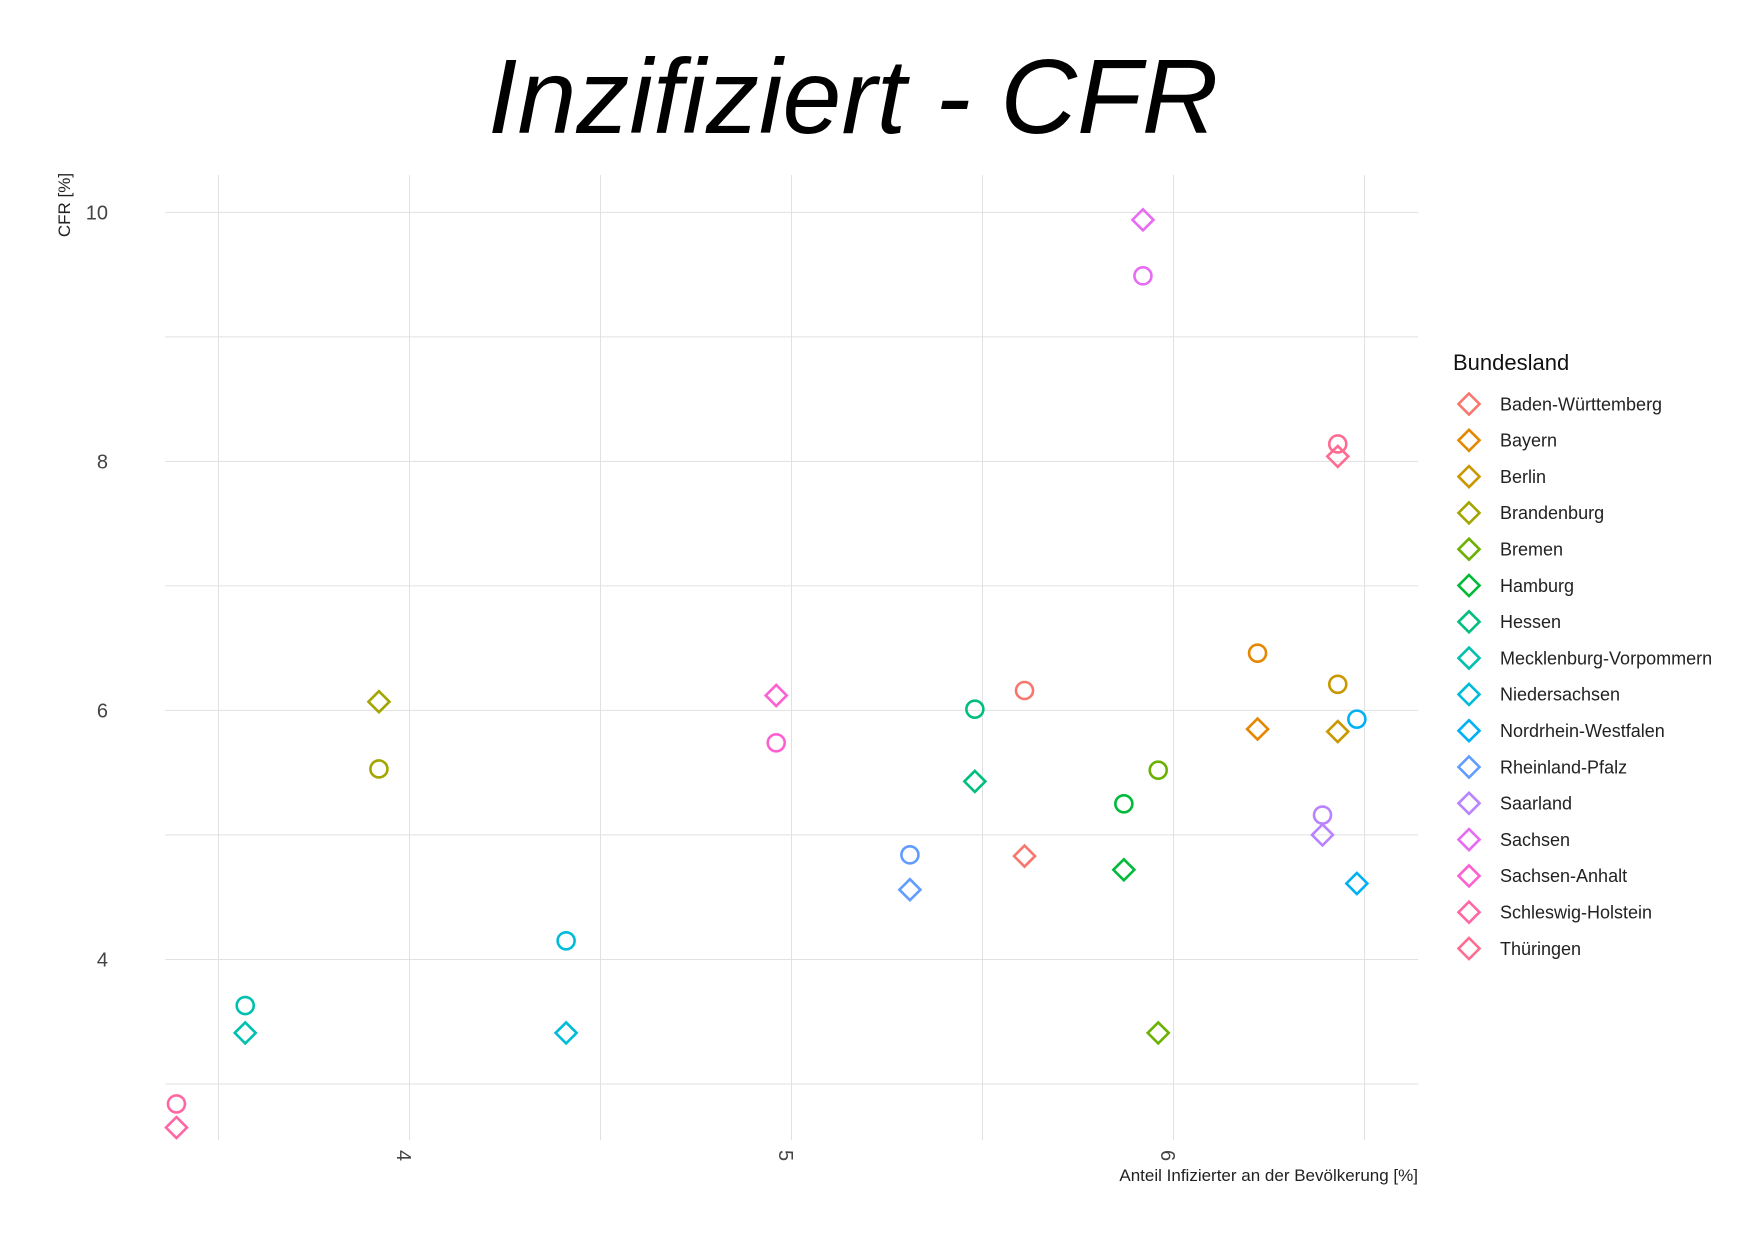  I want to click on y-tick-label: 10, so click(97, 213).